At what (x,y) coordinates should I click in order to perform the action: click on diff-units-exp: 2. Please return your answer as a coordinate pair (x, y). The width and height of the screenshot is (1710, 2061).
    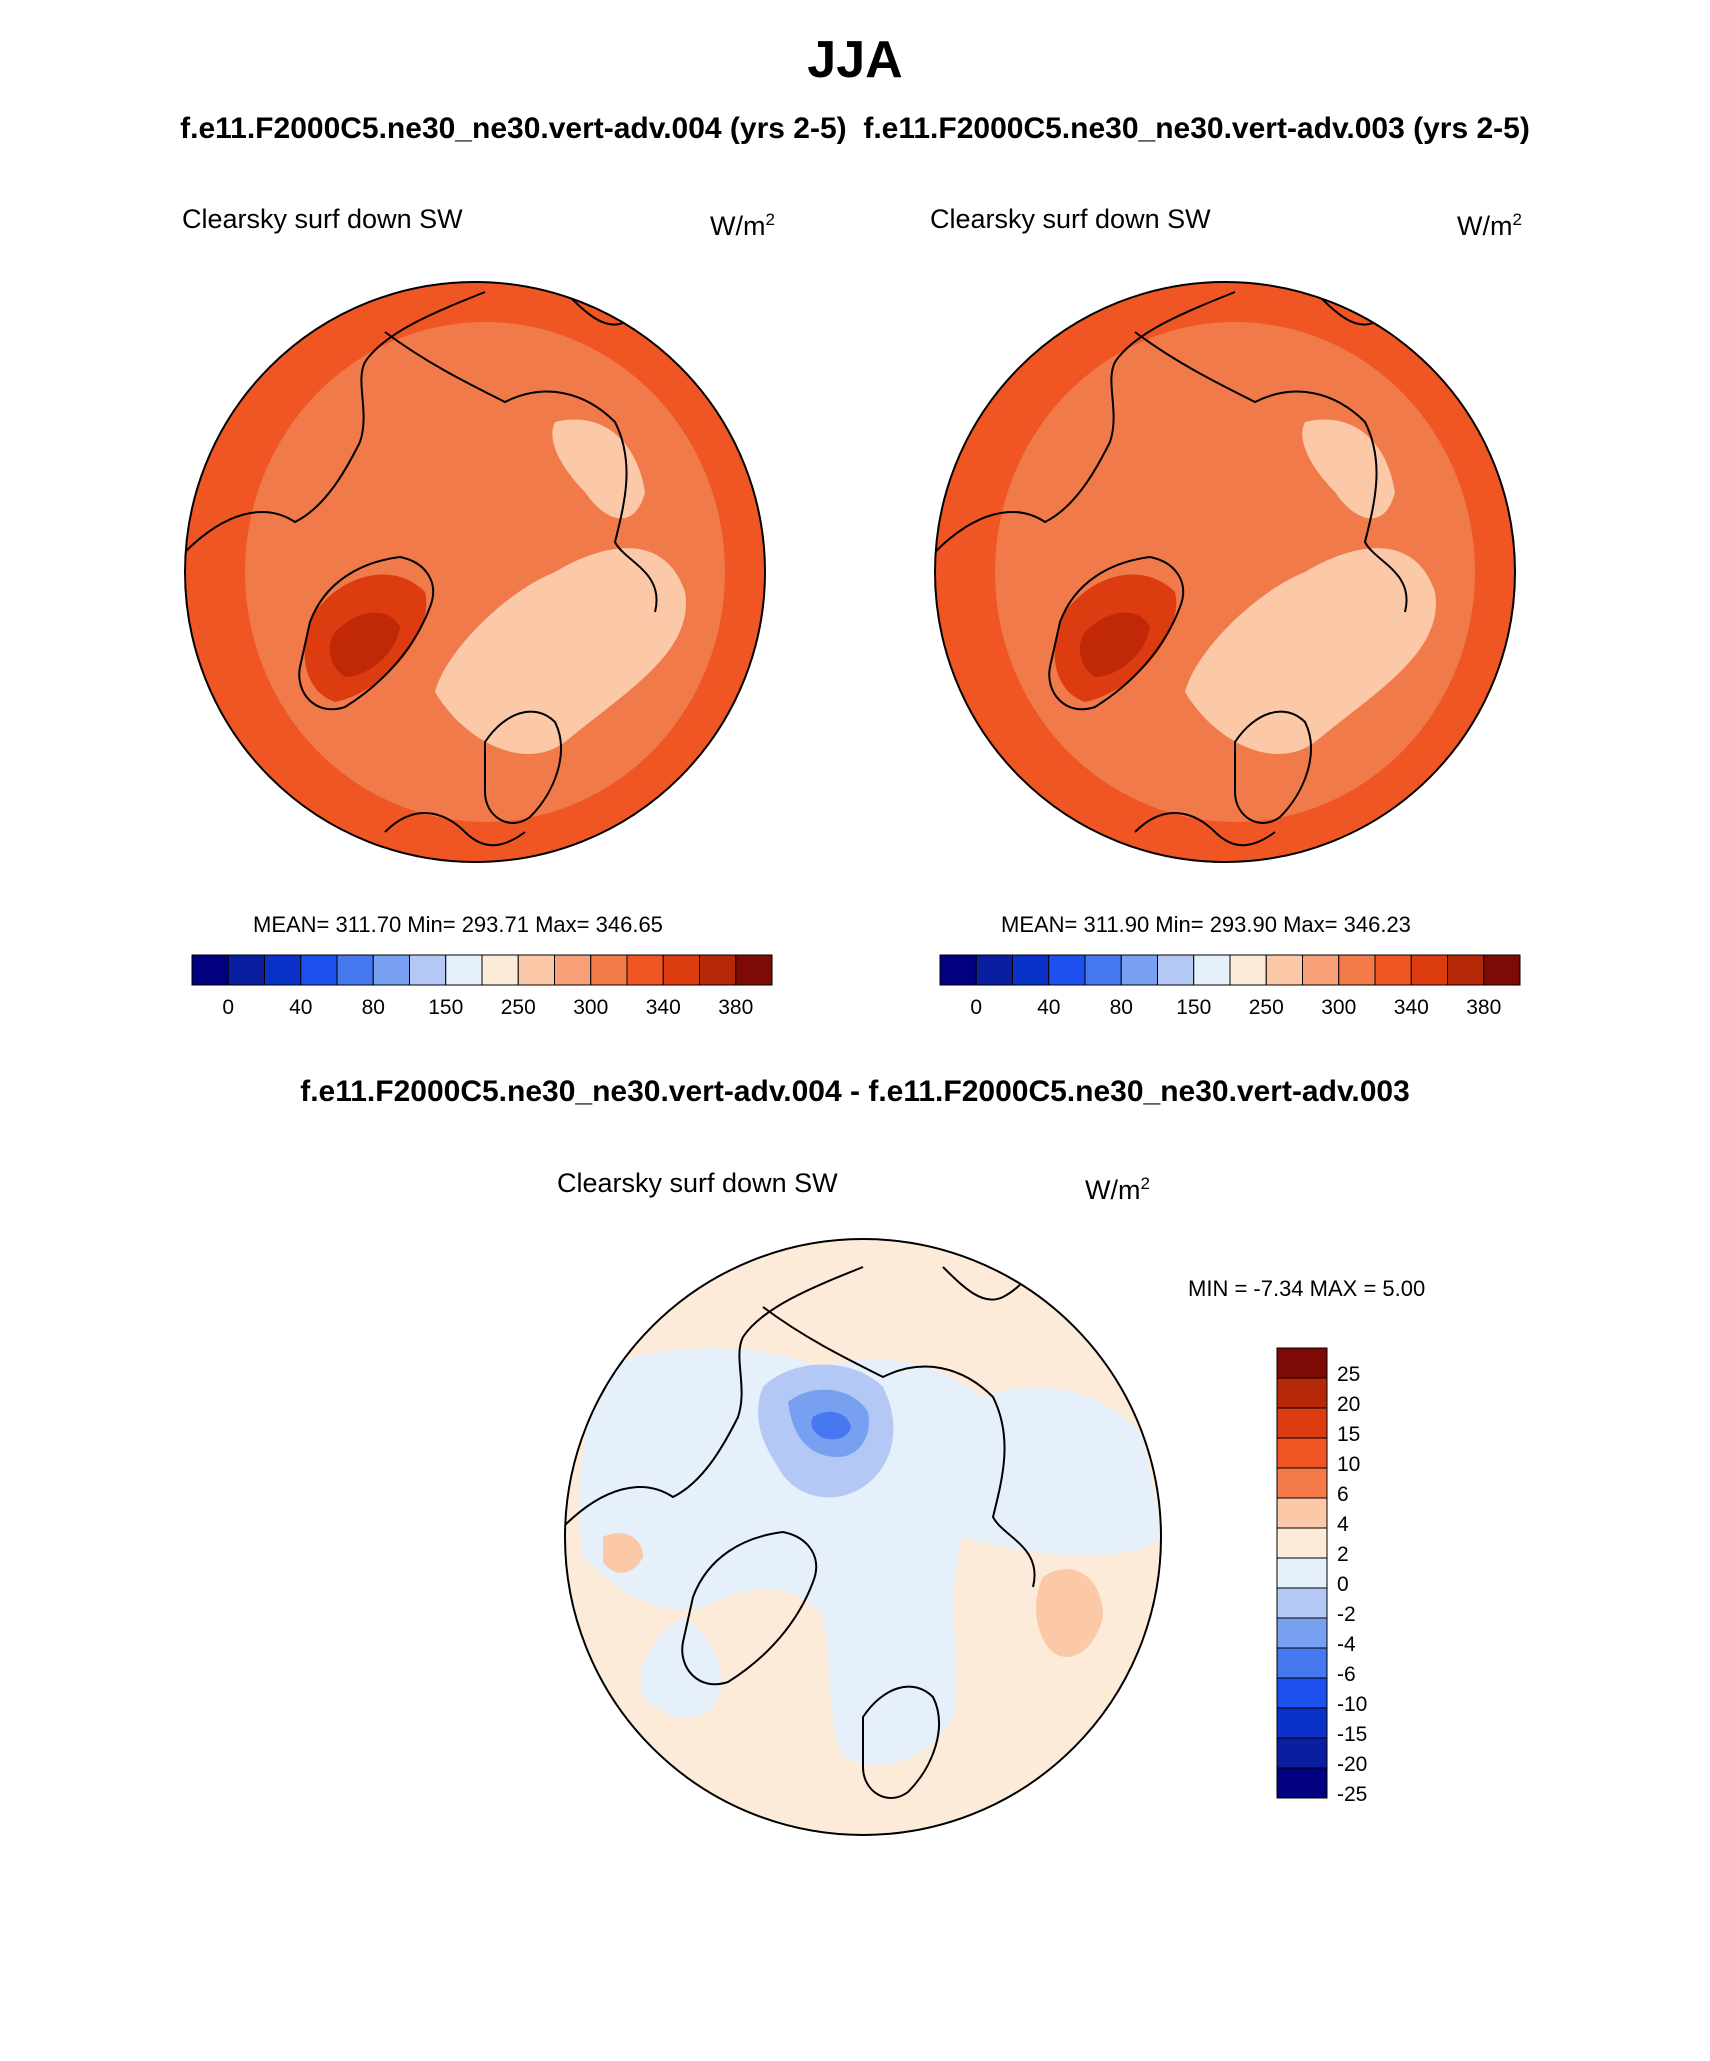
    Looking at the image, I should click on (1145, 1183).